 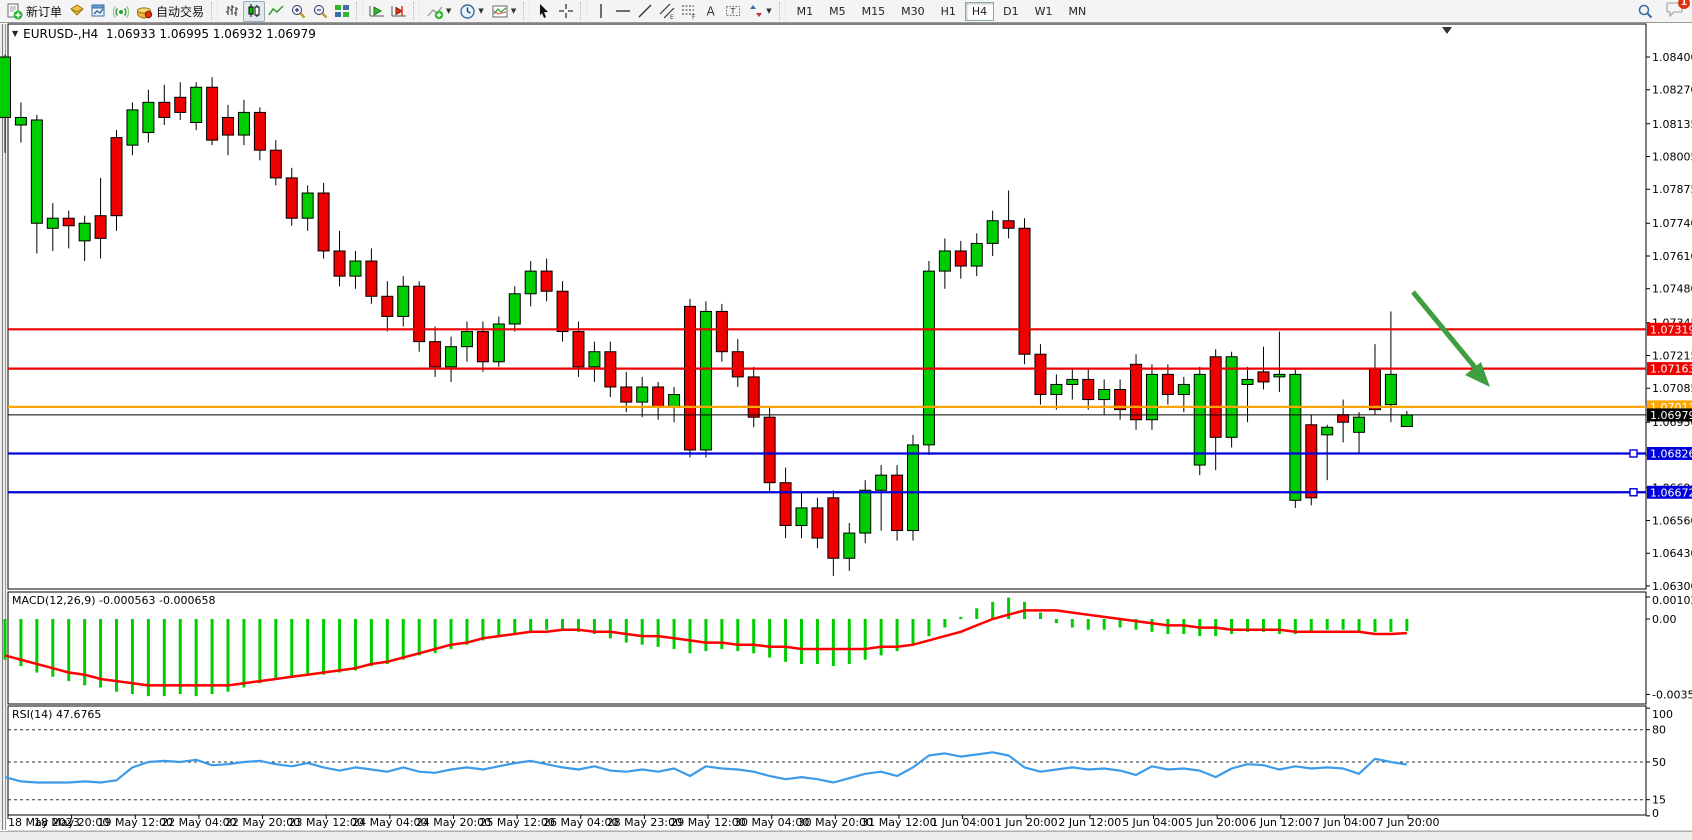 I want to click on indicators-icon, so click(x=435, y=12).